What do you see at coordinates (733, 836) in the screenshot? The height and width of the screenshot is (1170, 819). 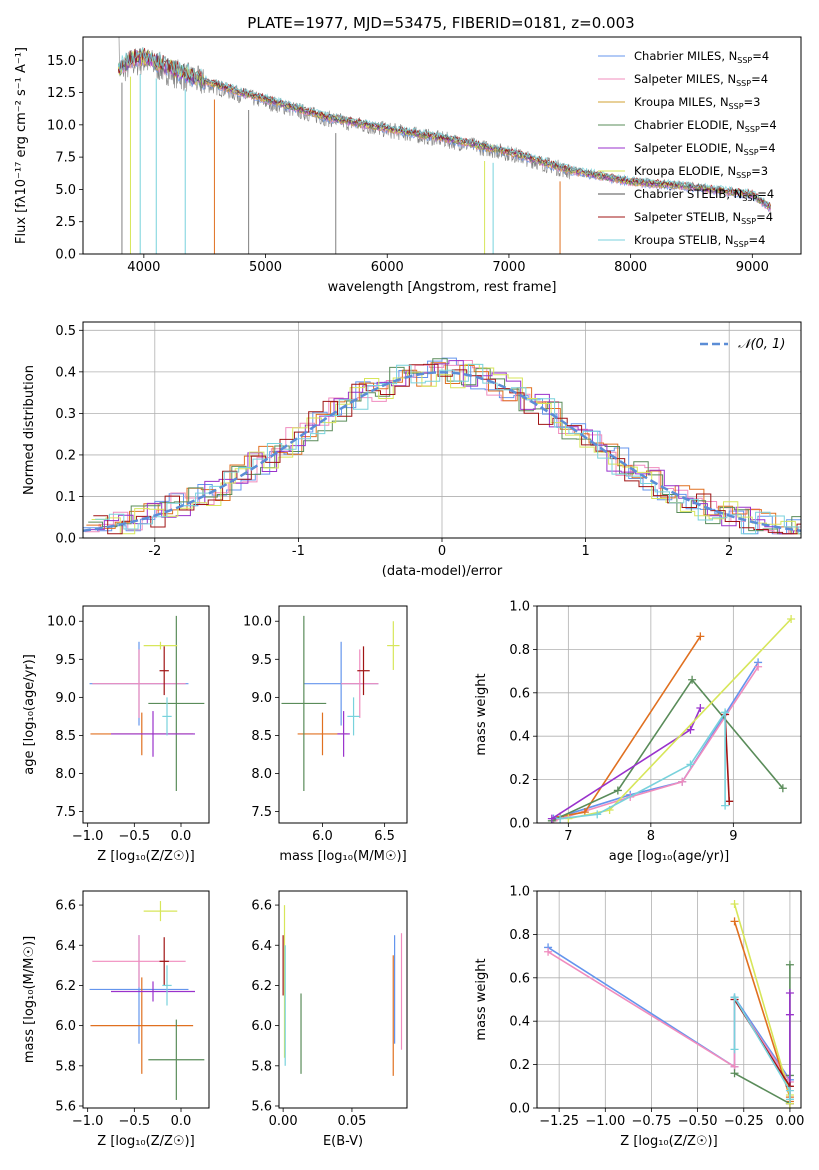 I see `x-tick-label: 9` at bounding box center [733, 836].